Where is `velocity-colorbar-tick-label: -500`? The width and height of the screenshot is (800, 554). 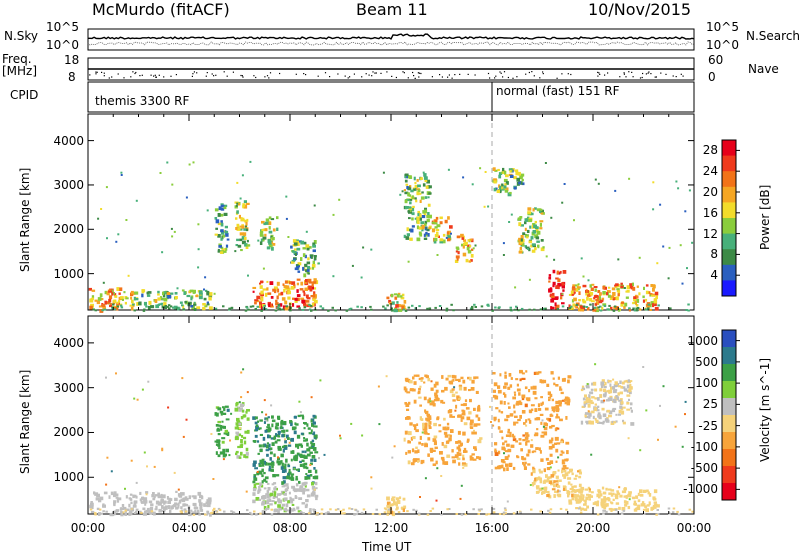
velocity-colorbar-tick-label: -500 is located at coordinates (704, 468).